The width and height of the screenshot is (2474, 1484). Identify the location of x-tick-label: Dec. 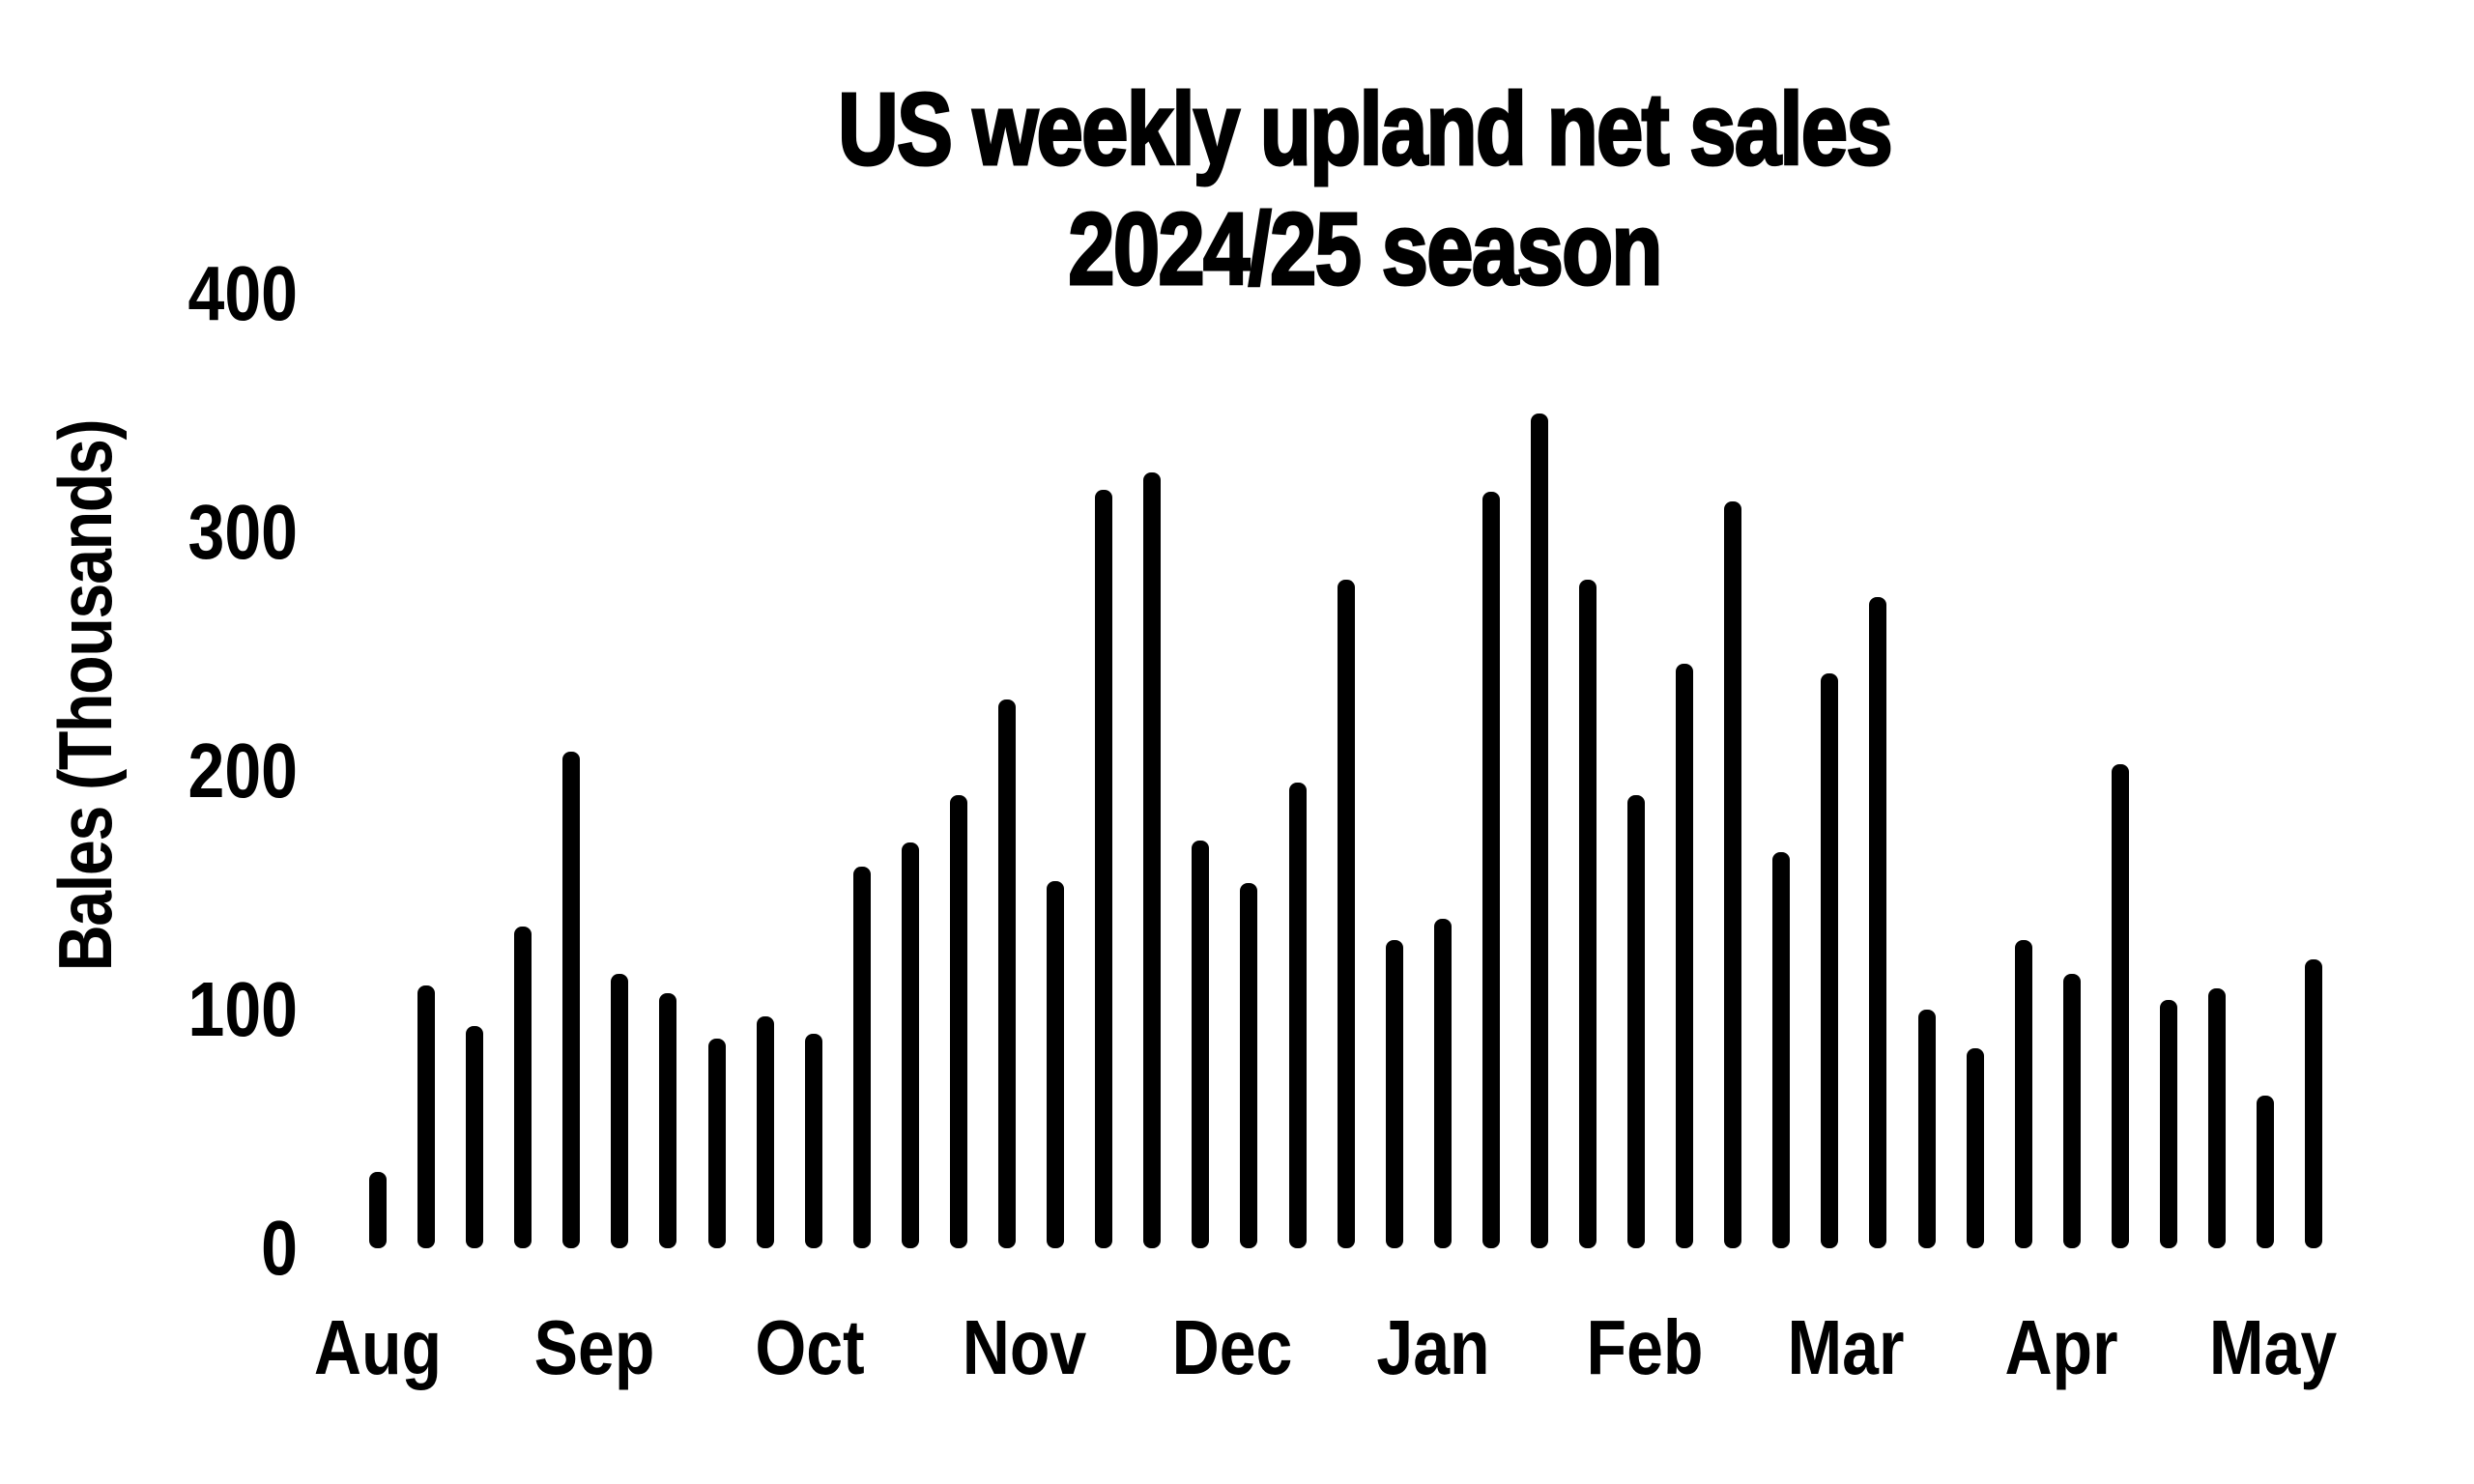
(1232, 1347).